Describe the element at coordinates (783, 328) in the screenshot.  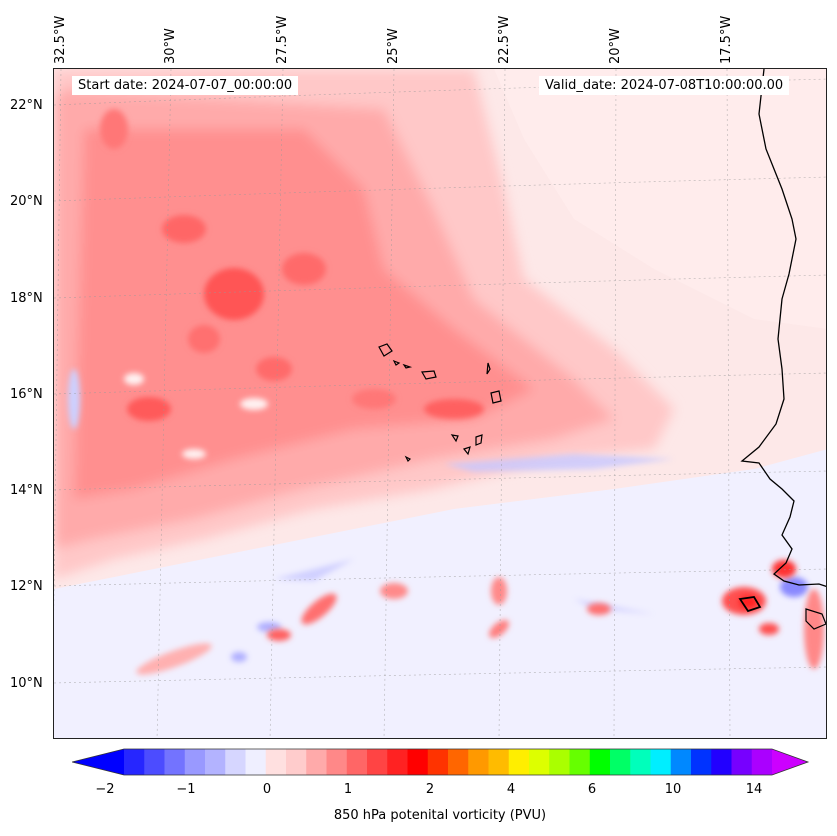
I see `african-coastline` at that location.